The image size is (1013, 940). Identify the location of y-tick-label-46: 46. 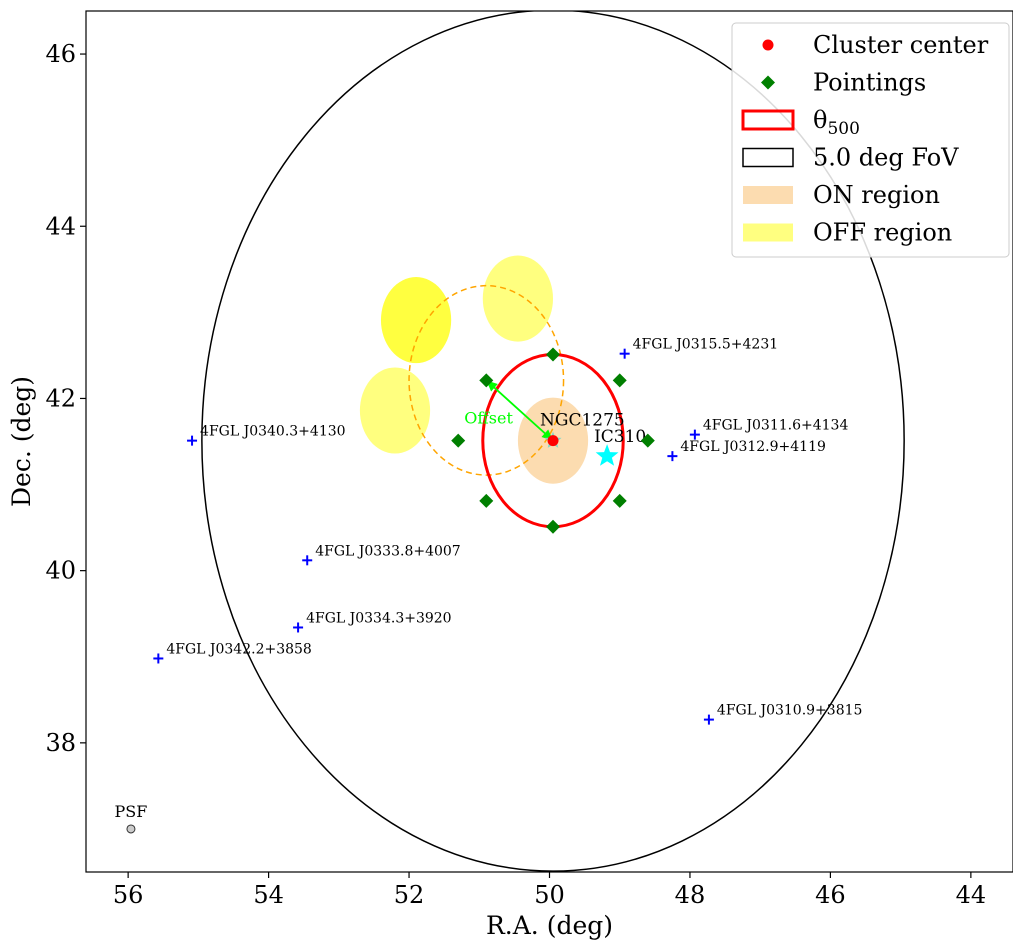
(60, 54).